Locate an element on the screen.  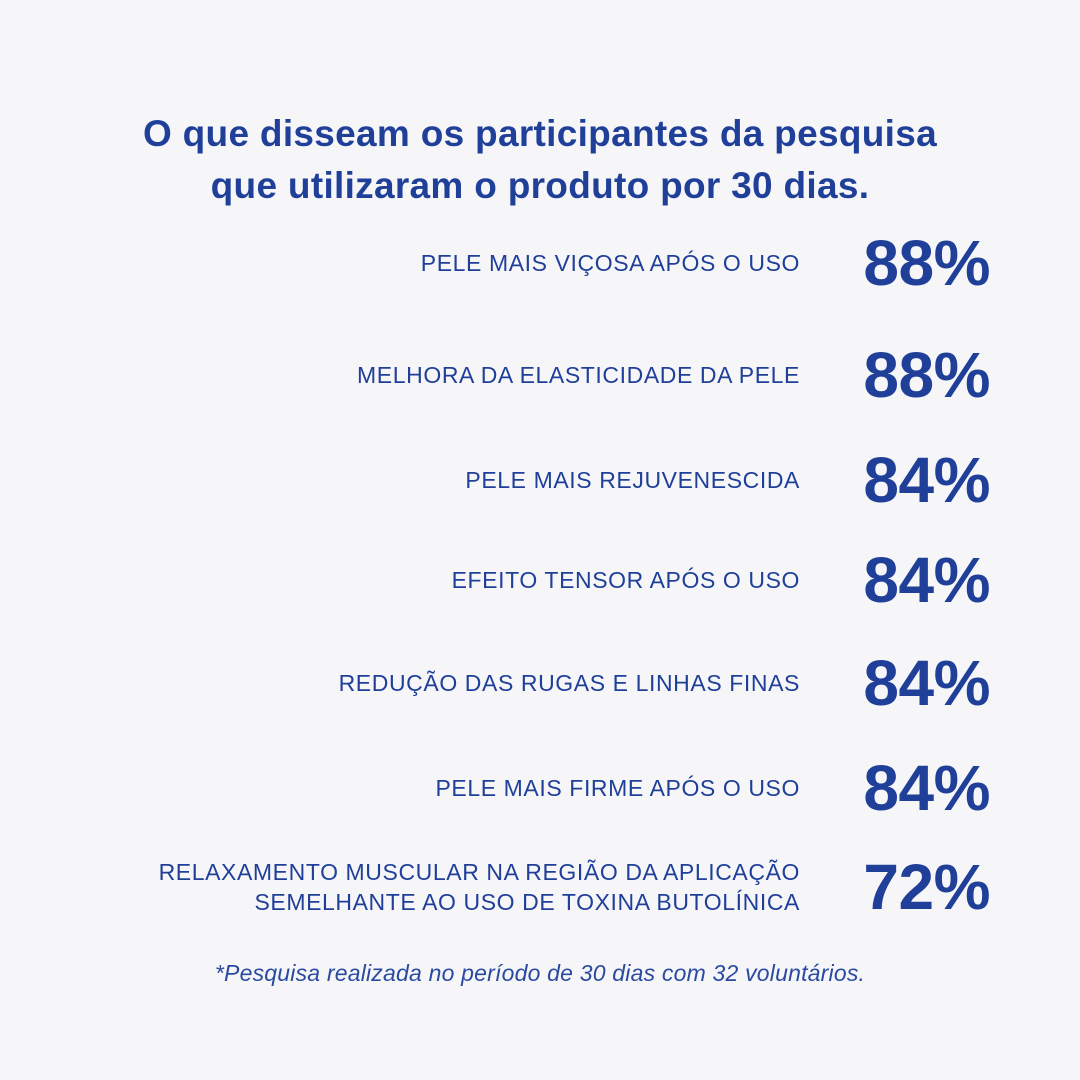
result-row-3: PELE MAIS REJUVENESCIDA 84% is located at coordinates (525, 480).